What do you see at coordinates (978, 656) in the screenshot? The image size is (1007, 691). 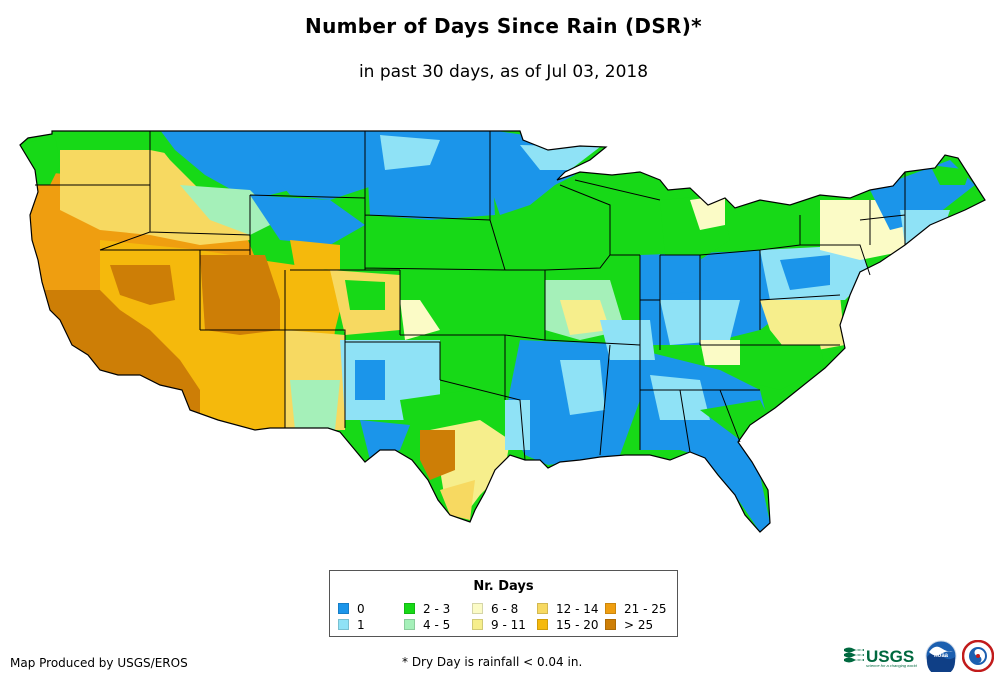 I see `nws-logo` at bounding box center [978, 656].